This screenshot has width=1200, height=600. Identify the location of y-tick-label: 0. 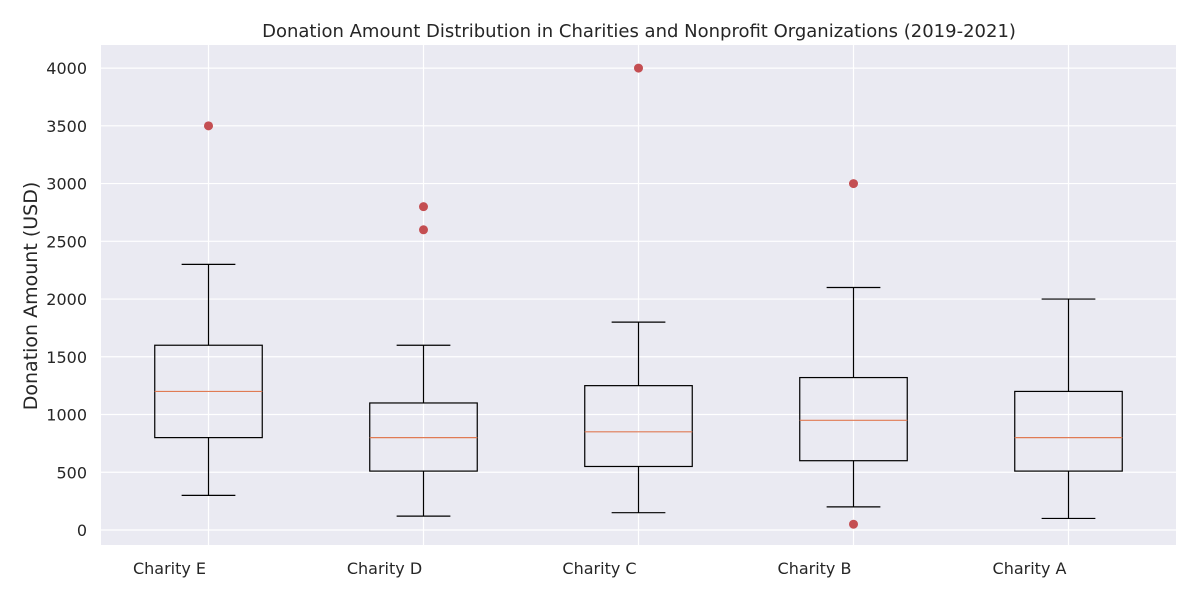
(82, 530).